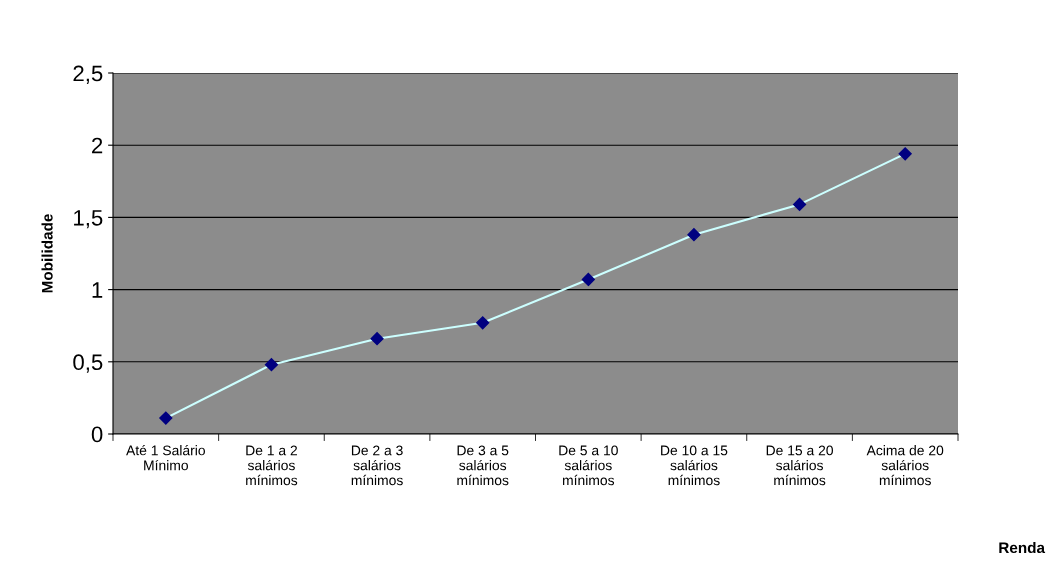 This screenshot has width=1047, height=564. I want to click on y-tick-label: 1,5, so click(88, 219).